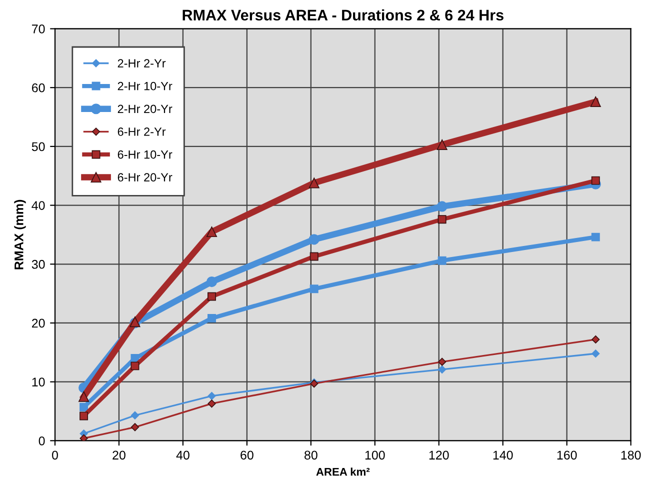 The image size is (647, 479). I want to click on y-tick-label: 60, so click(38, 87).